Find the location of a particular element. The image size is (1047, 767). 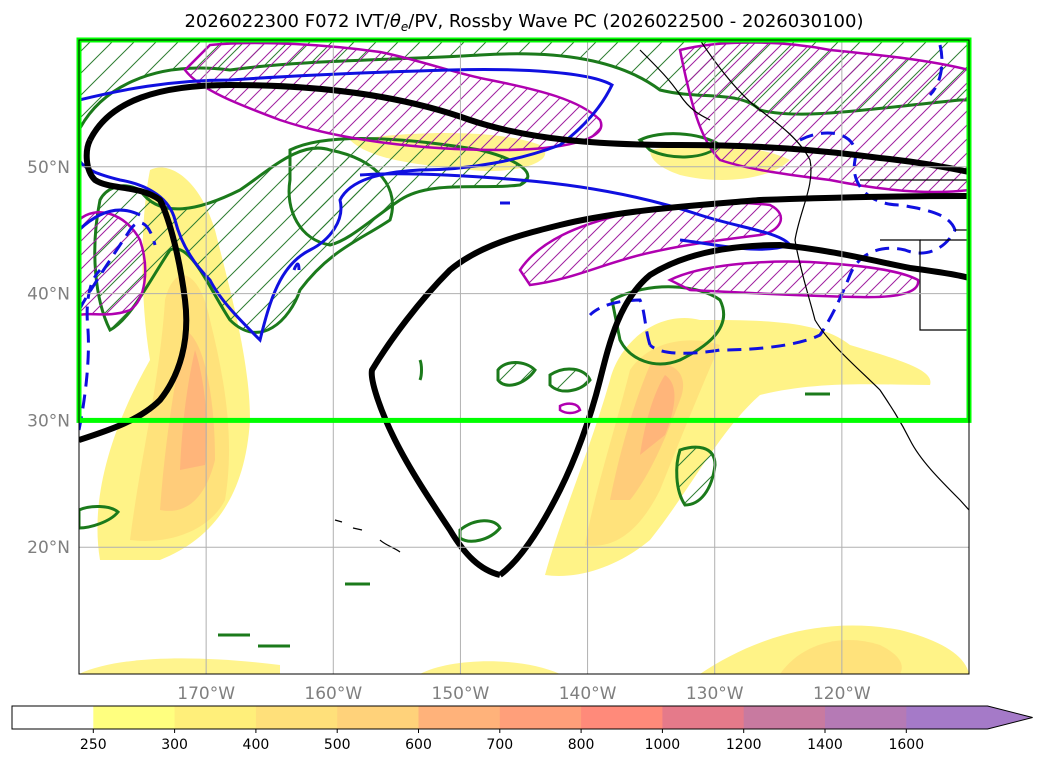

longitude-tick-labels: 170°W 160°W 150°W 140°W 130°W 120°W is located at coordinates (524, 694).